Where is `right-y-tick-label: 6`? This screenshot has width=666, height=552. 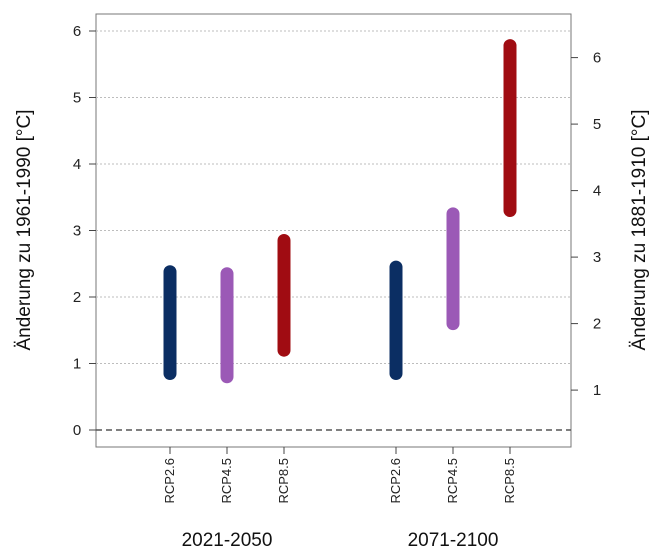
right-y-tick-label: 6 is located at coordinates (597, 58).